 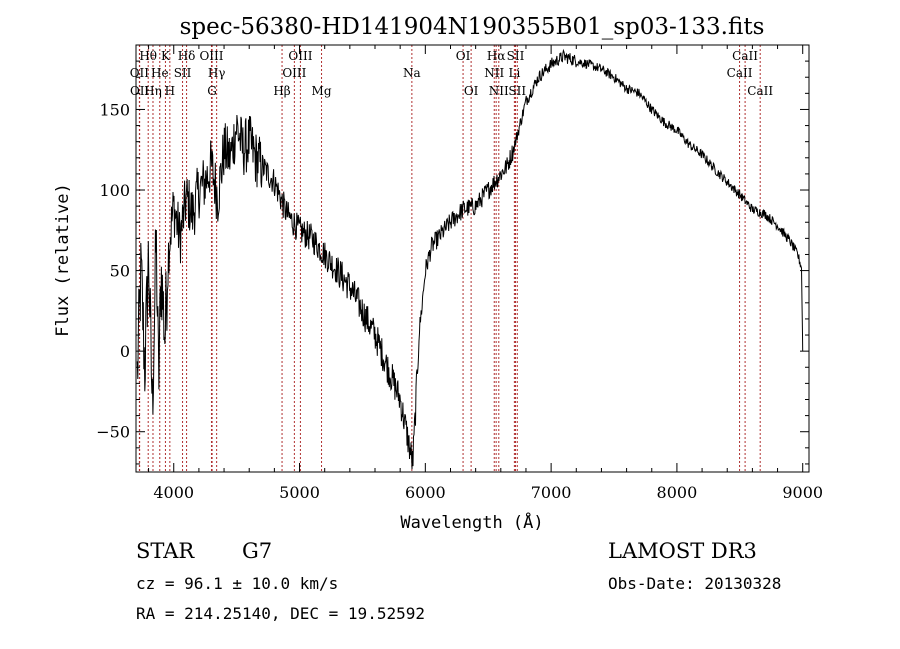 I want to click on line-marker-label: Na, so click(x=412, y=73).